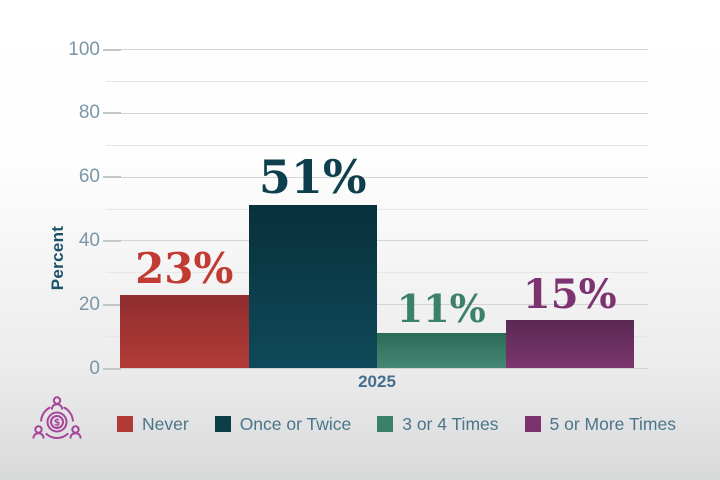 The image size is (720, 480). What do you see at coordinates (295, 424) in the screenshot?
I see `legend-label: Once or Twice` at bounding box center [295, 424].